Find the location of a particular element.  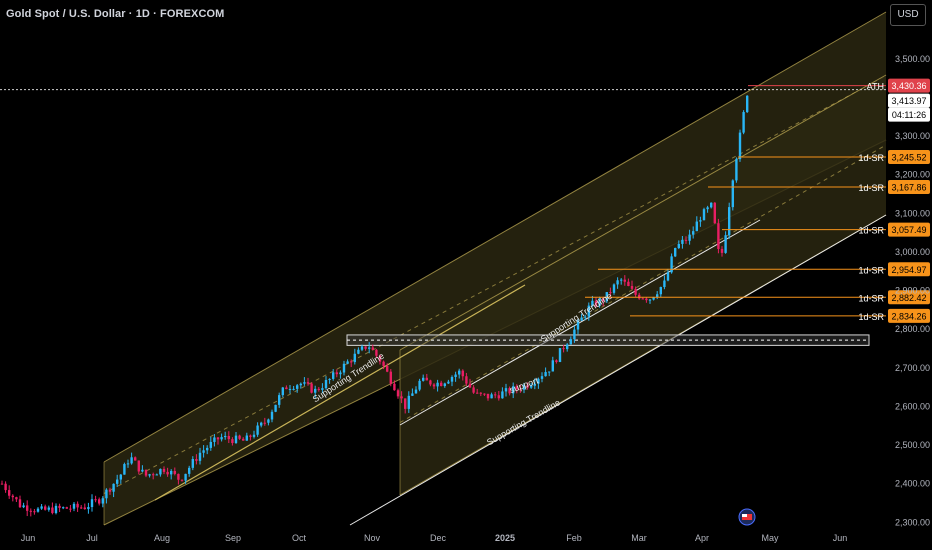

sr-price-tag: 3,057.49 is located at coordinates (908, 230).